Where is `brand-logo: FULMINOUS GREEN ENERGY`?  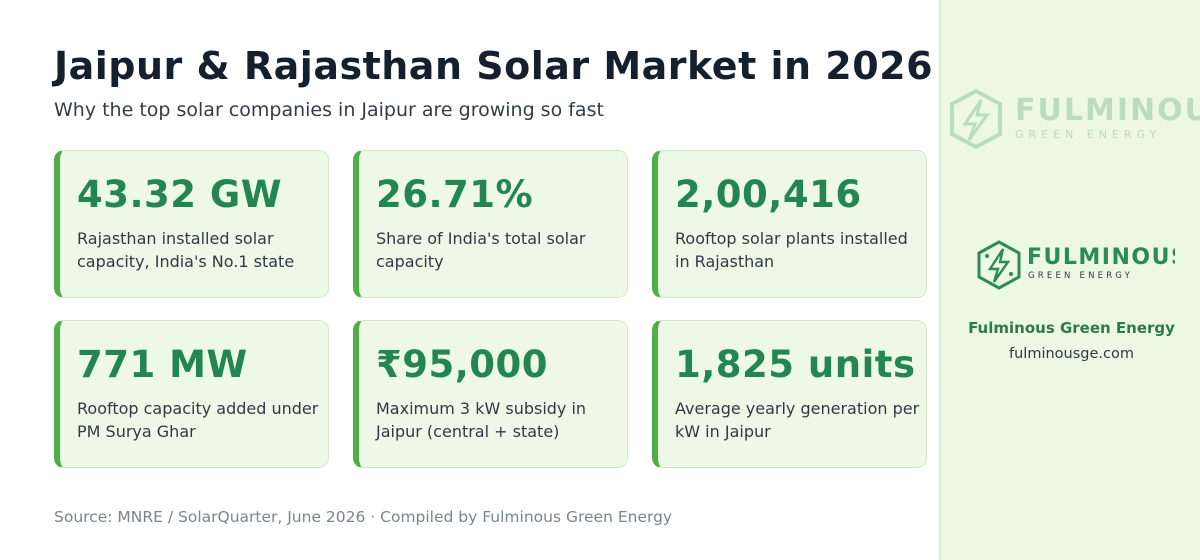 brand-logo: FULMINOUS GREEN ENERGY is located at coordinates (1076, 265).